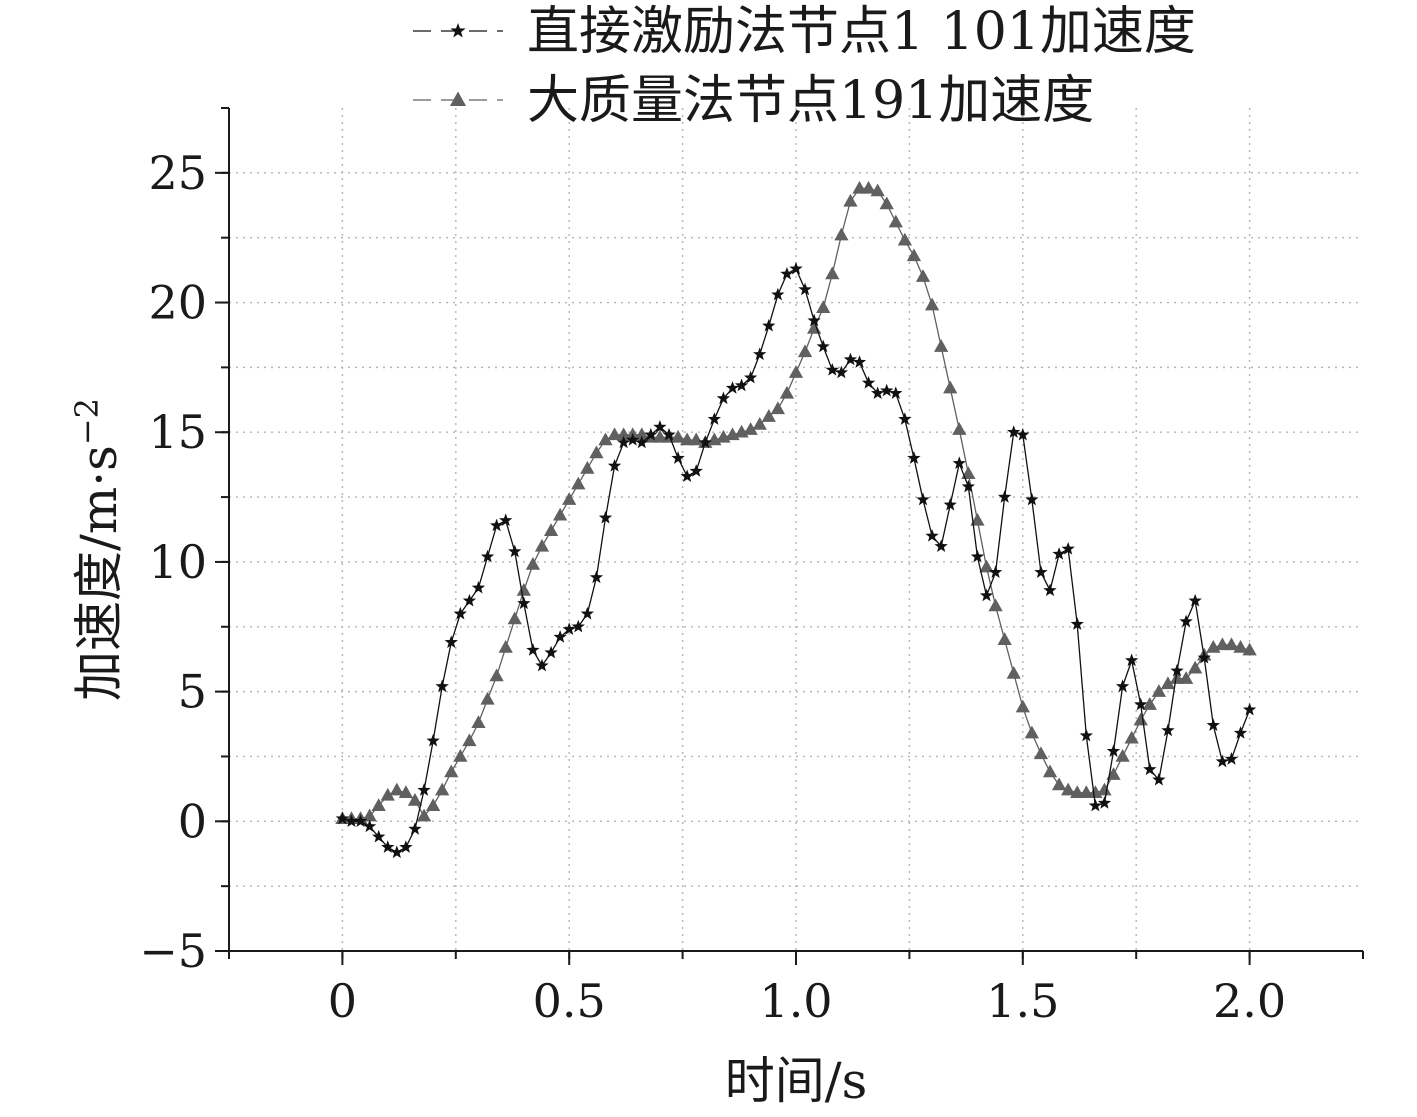  What do you see at coordinates (861, 32) in the screenshot?
I see `legend-label: 直接激励法节点1 101加速度` at bounding box center [861, 32].